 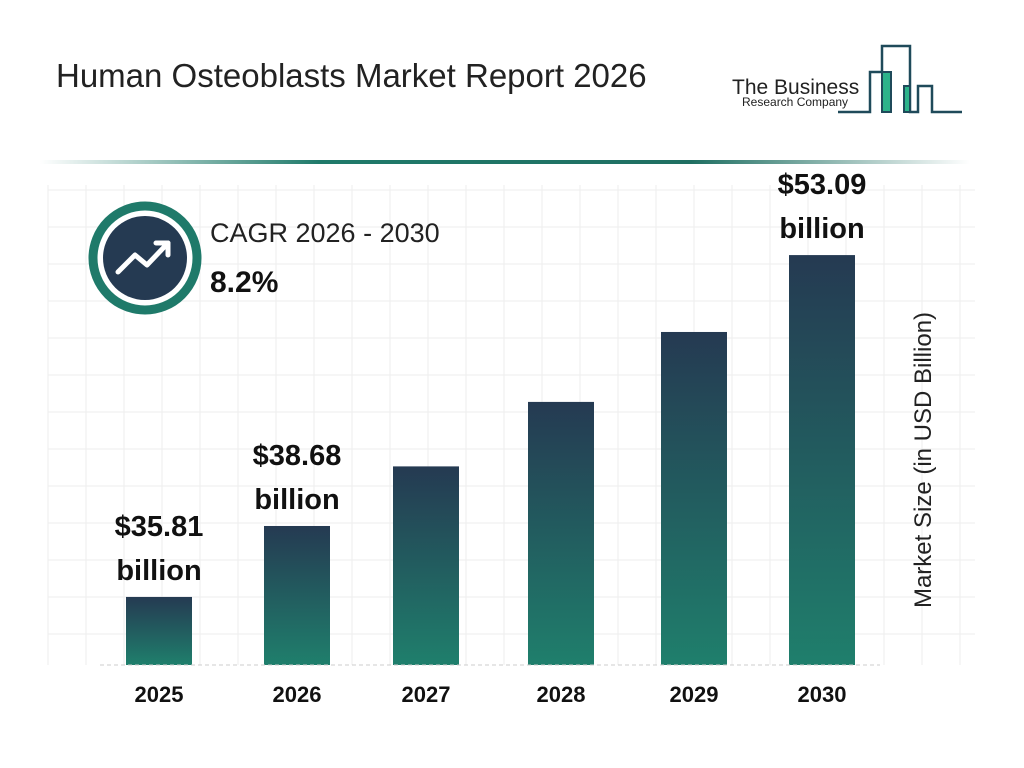 I want to click on trending-up-icon, so click(x=145, y=258).